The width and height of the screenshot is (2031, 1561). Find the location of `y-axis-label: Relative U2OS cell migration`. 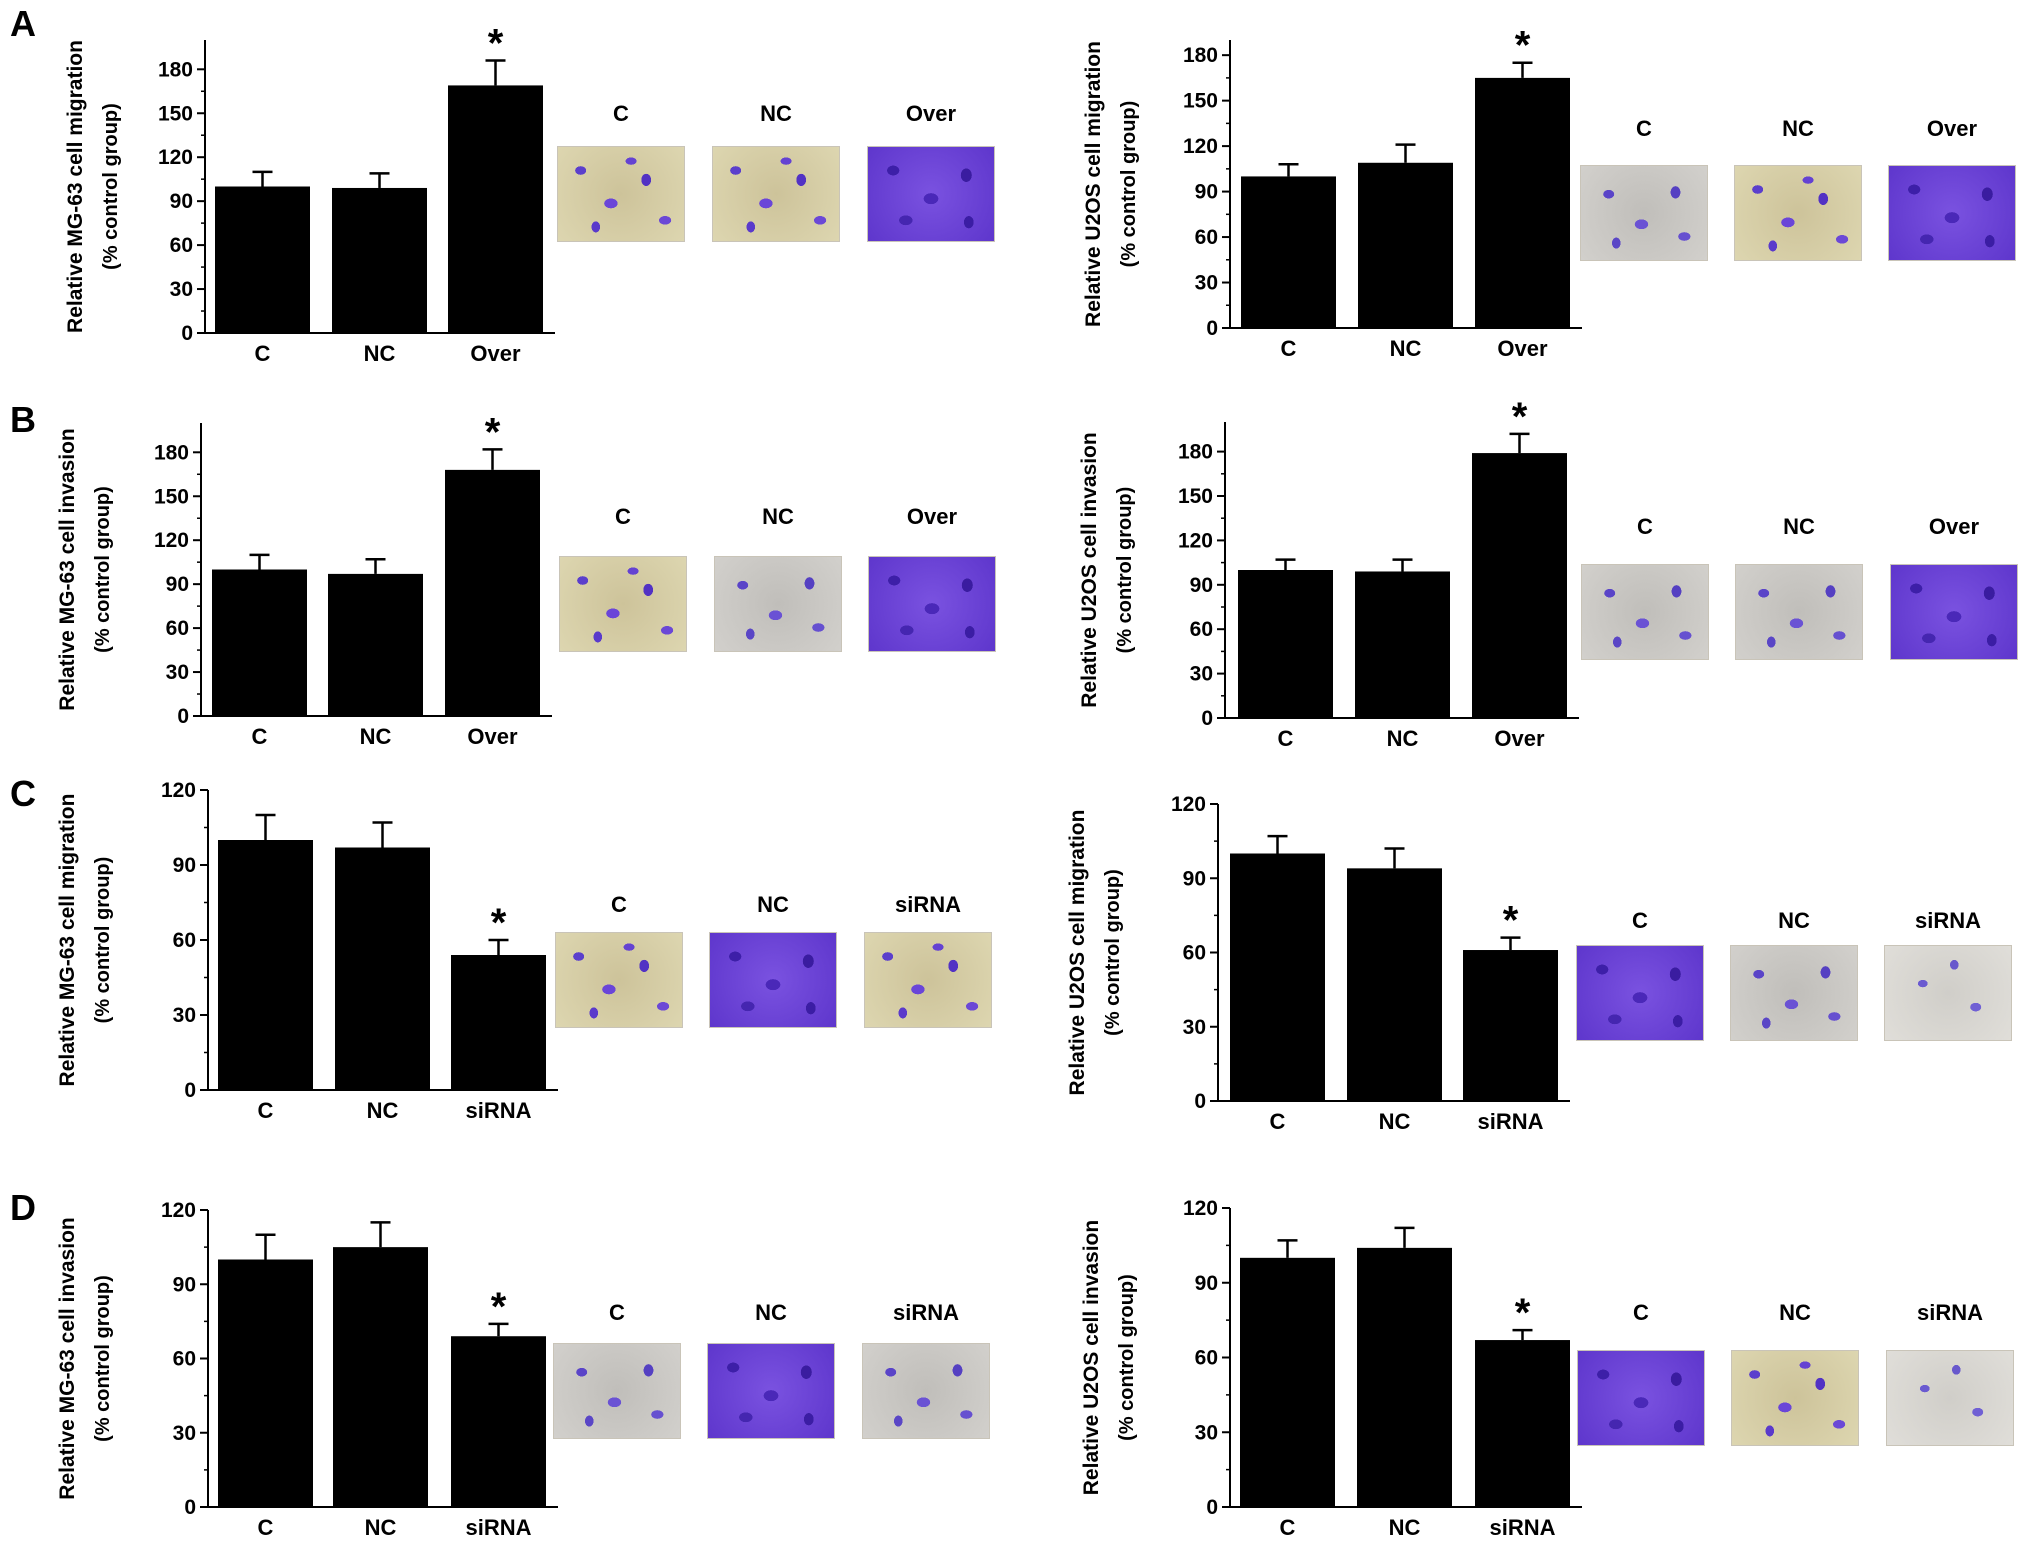

y-axis-label: Relative U2OS cell migration is located at coordinates (1093, 184).